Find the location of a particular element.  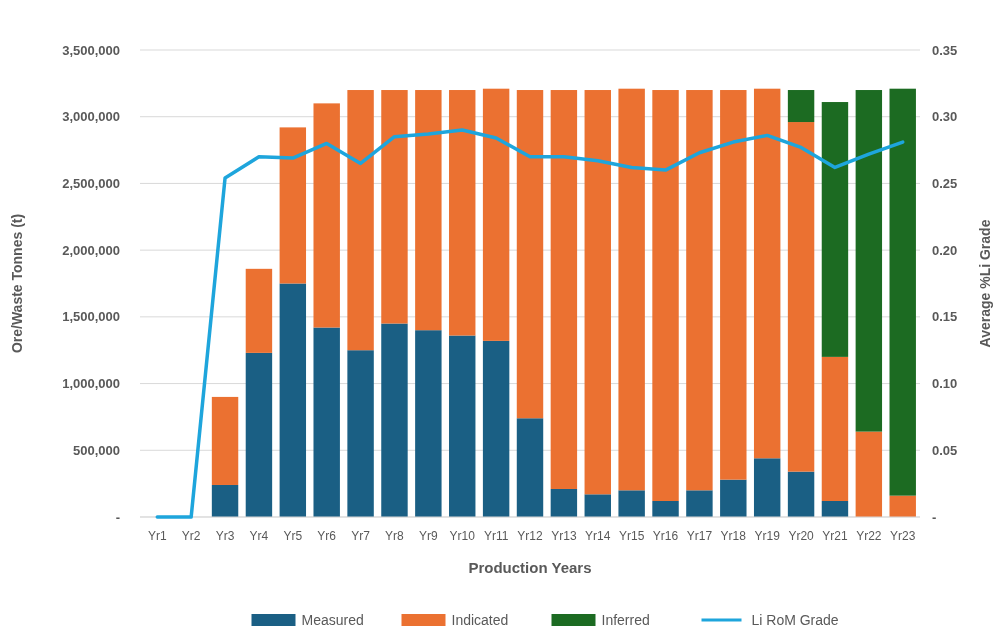

x-tick-label: Yr9 is located at coordinates (429, 536).